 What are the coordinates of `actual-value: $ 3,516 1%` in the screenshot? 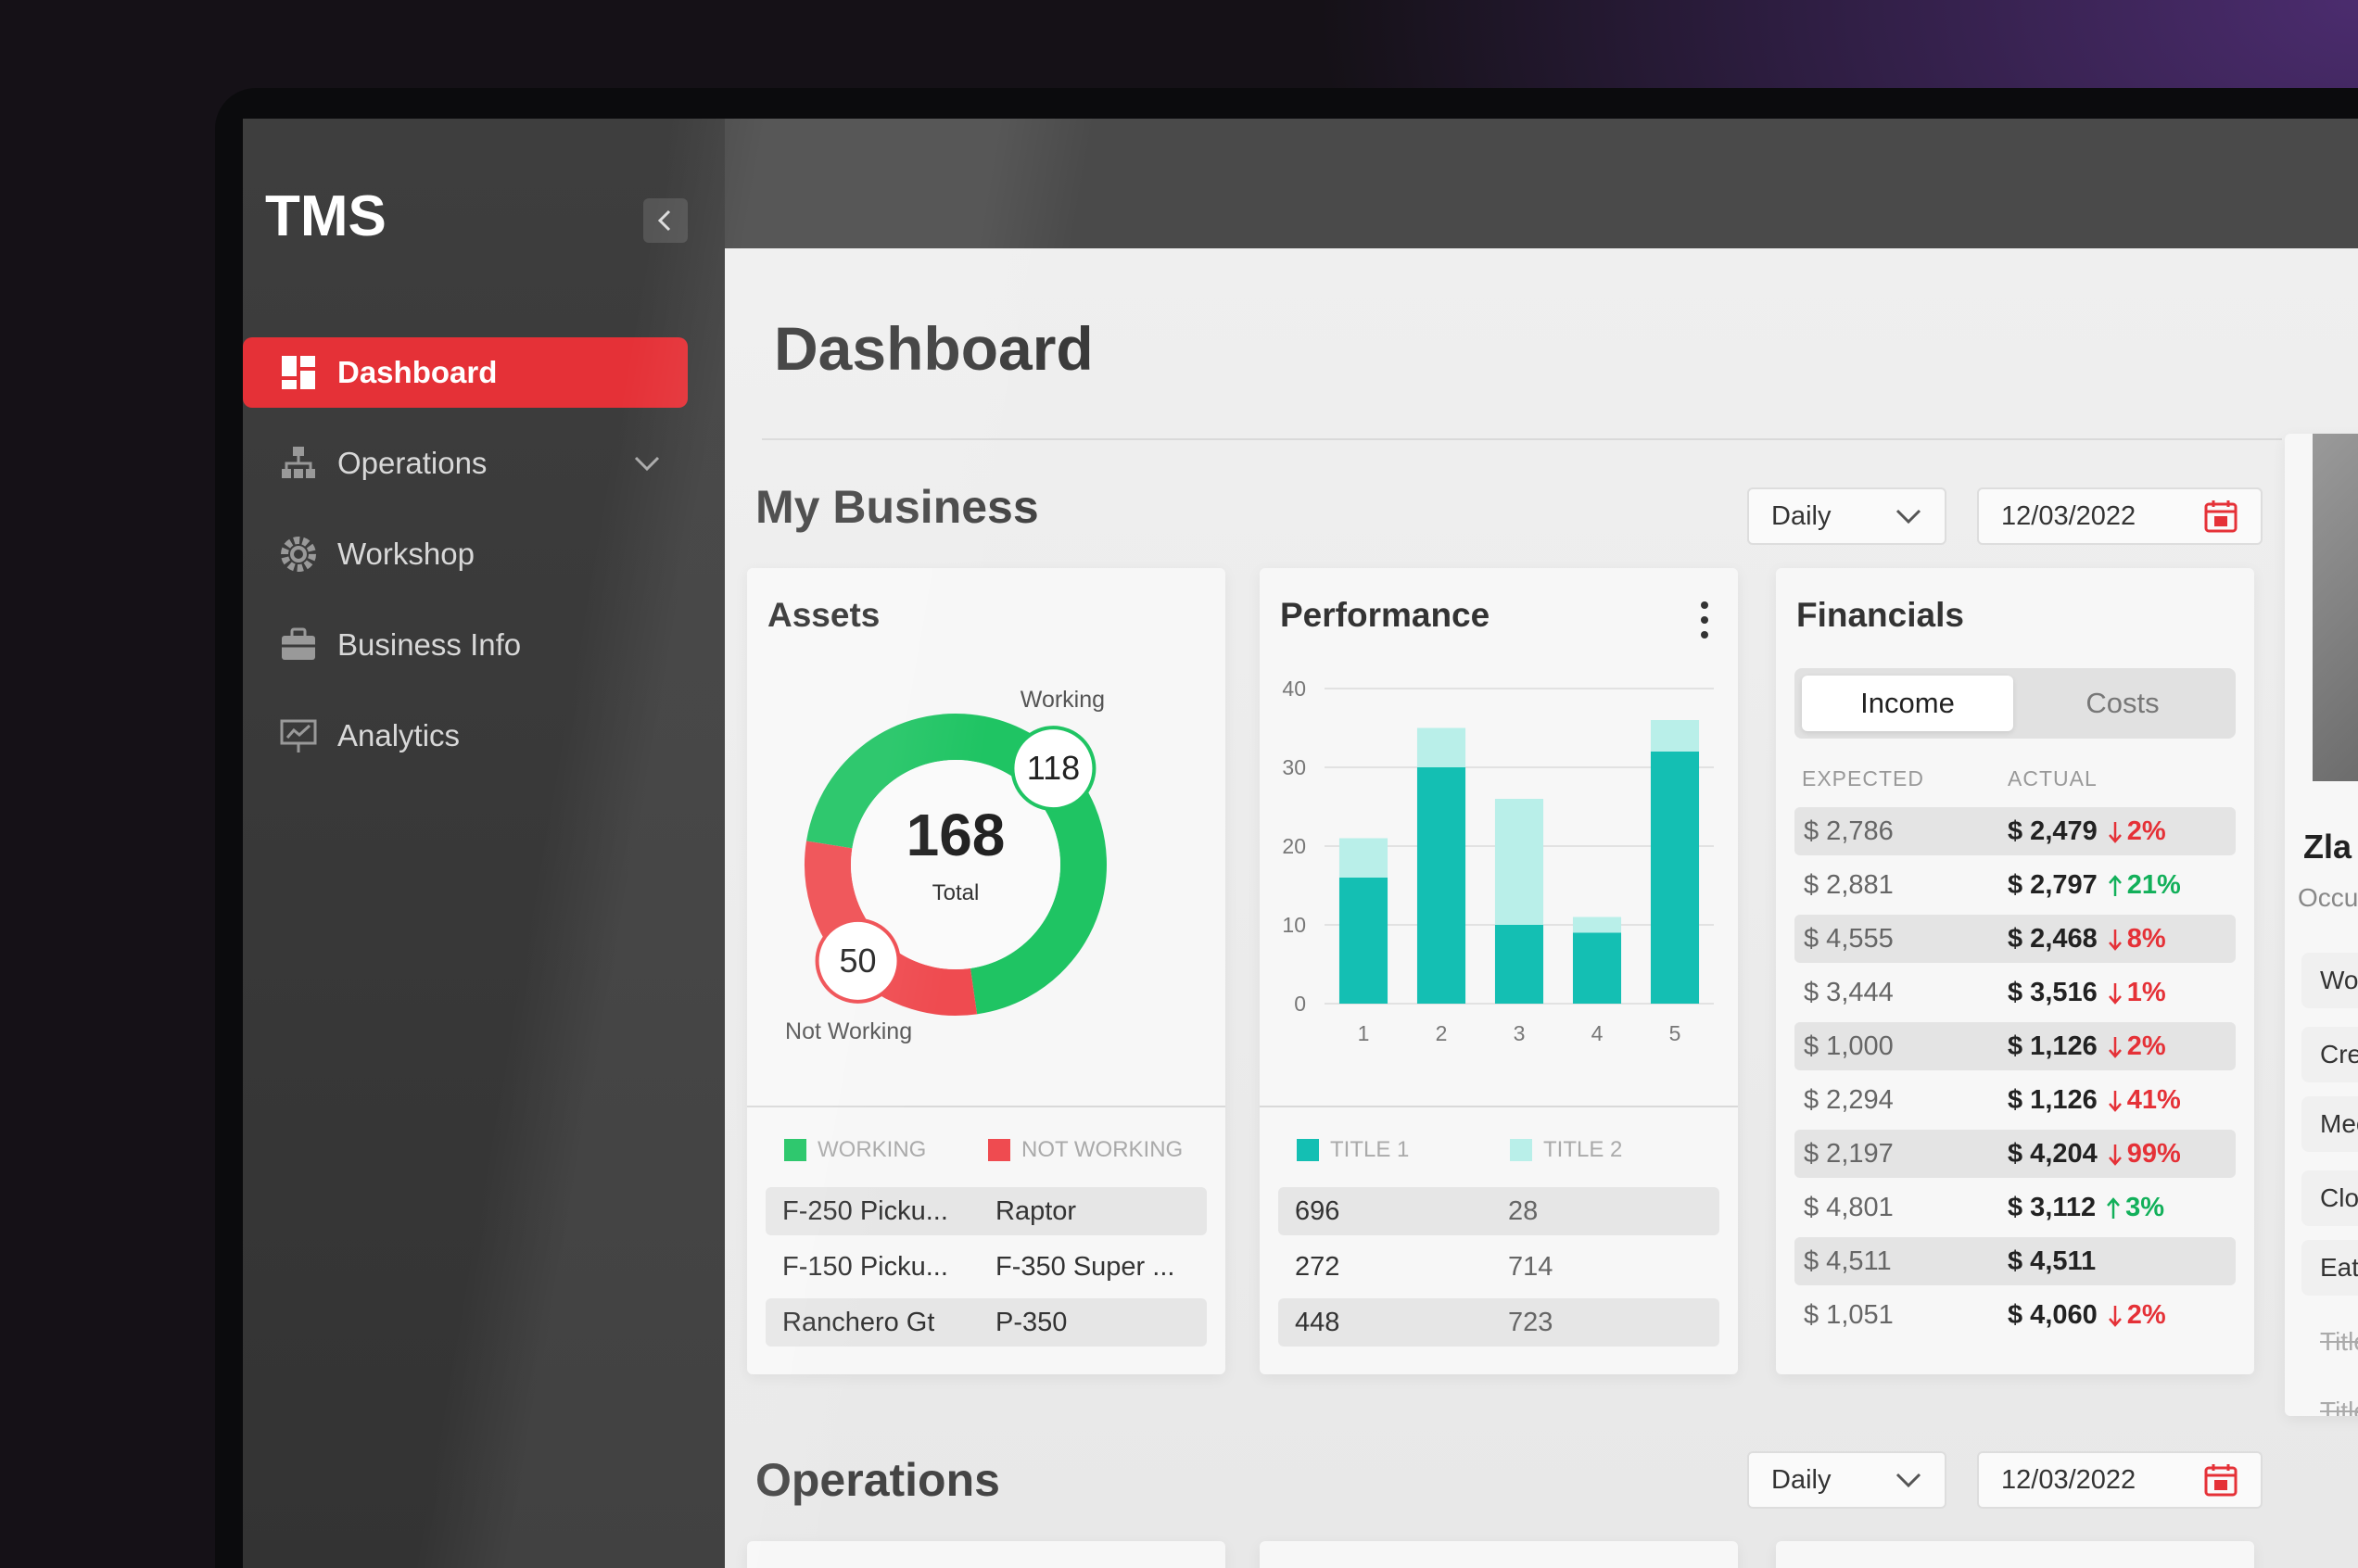 It's located at (2087, 993).